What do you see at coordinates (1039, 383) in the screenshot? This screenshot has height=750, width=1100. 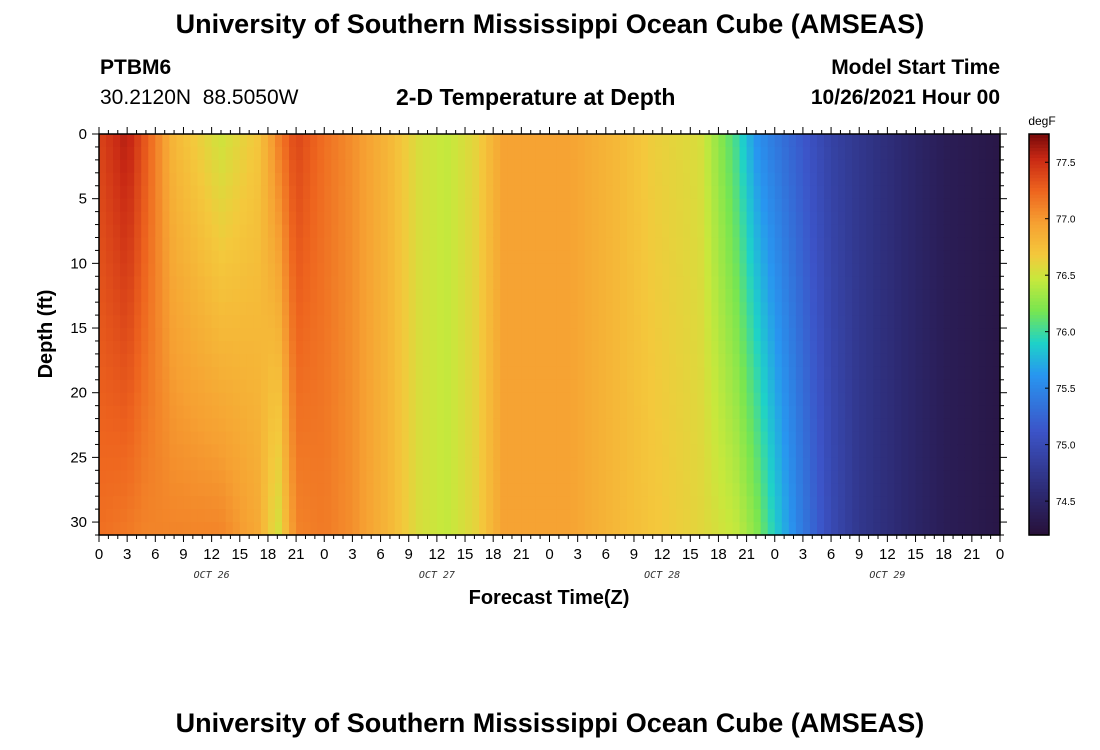 I see `colorbar-segment` at bounding box center [1039, 383].